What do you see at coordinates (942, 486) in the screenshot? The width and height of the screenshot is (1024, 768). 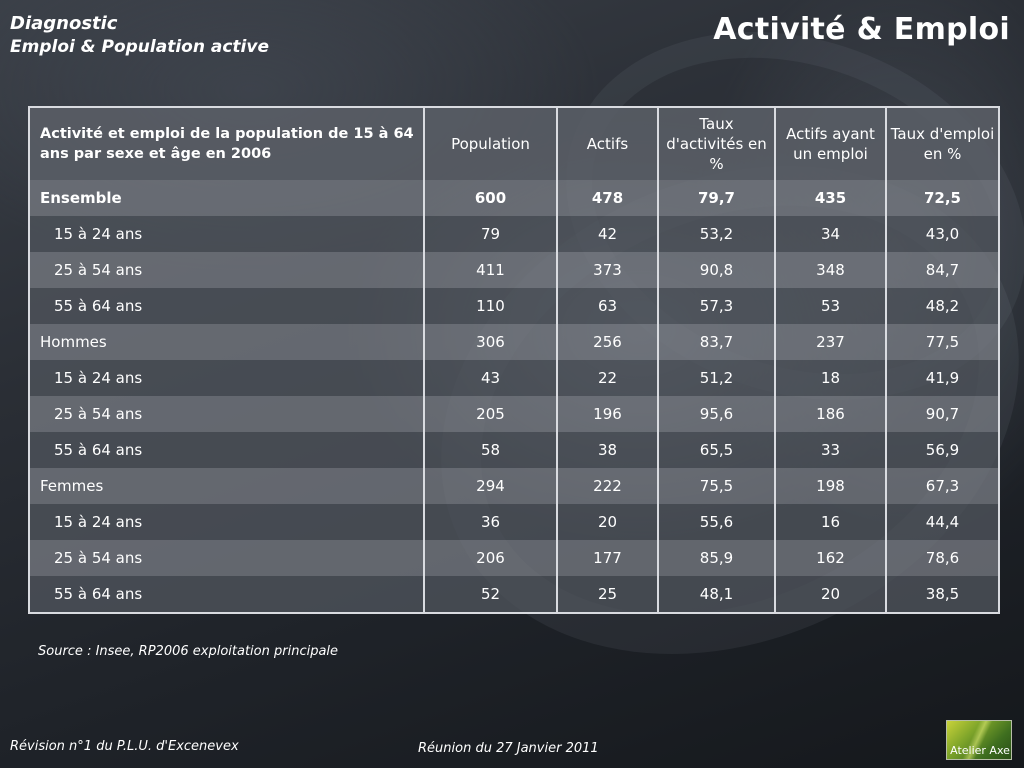 I see `table-cell: 67,3` at bounding box center [942, 486].